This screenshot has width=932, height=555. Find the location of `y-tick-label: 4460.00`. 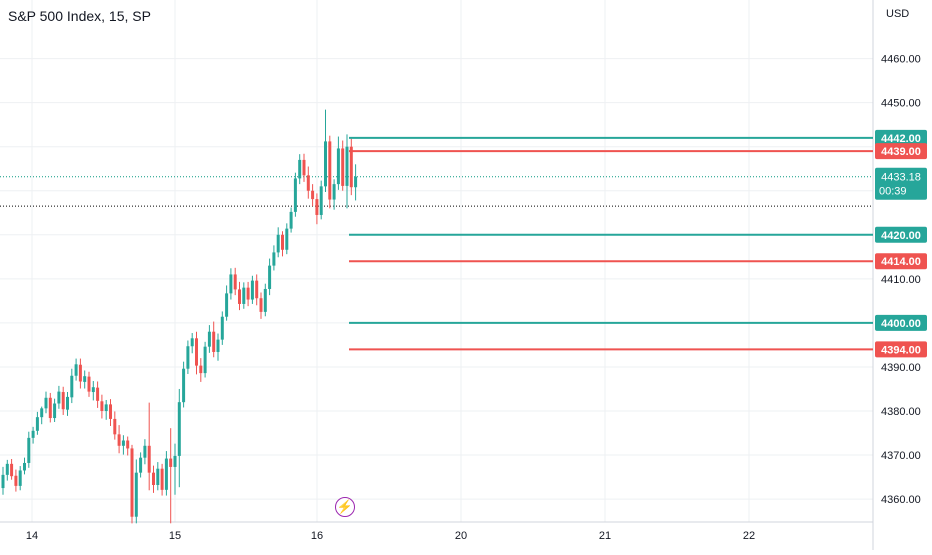

y-tick-label: 4460.00 is located at coordinates (901, 60).